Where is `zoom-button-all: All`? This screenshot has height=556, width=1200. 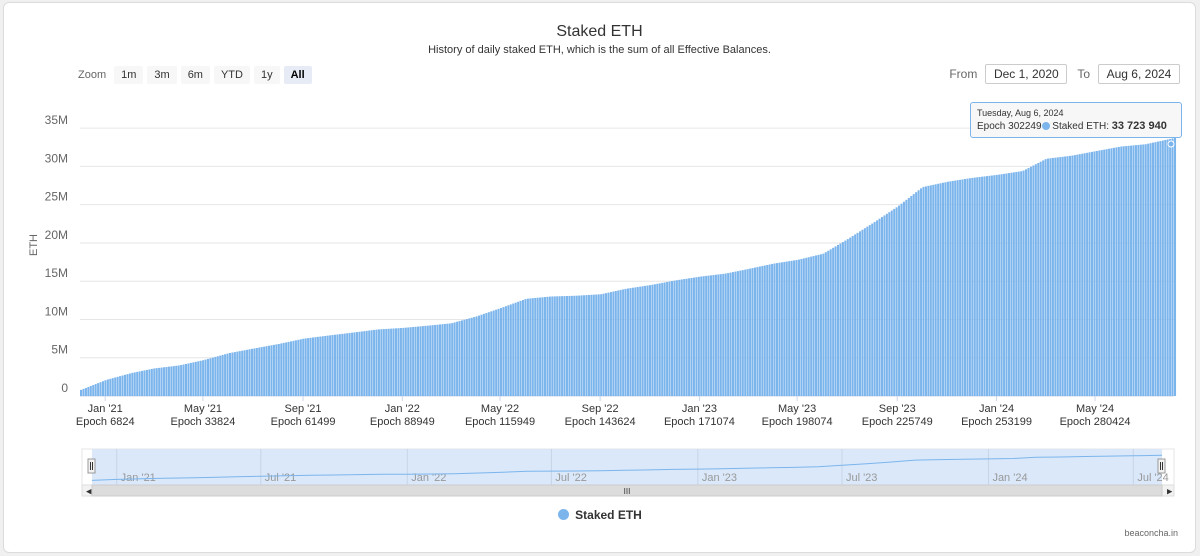 zoom-button-all: All is located at coordinates (297, 75).